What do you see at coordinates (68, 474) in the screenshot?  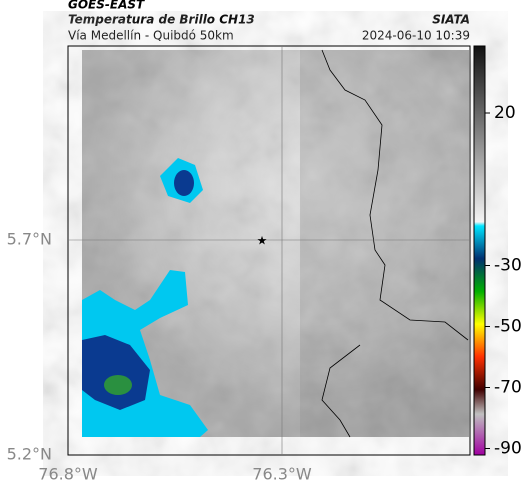 I see `lon-tick-label: 76.8°W` at bounding box center [68, 474].